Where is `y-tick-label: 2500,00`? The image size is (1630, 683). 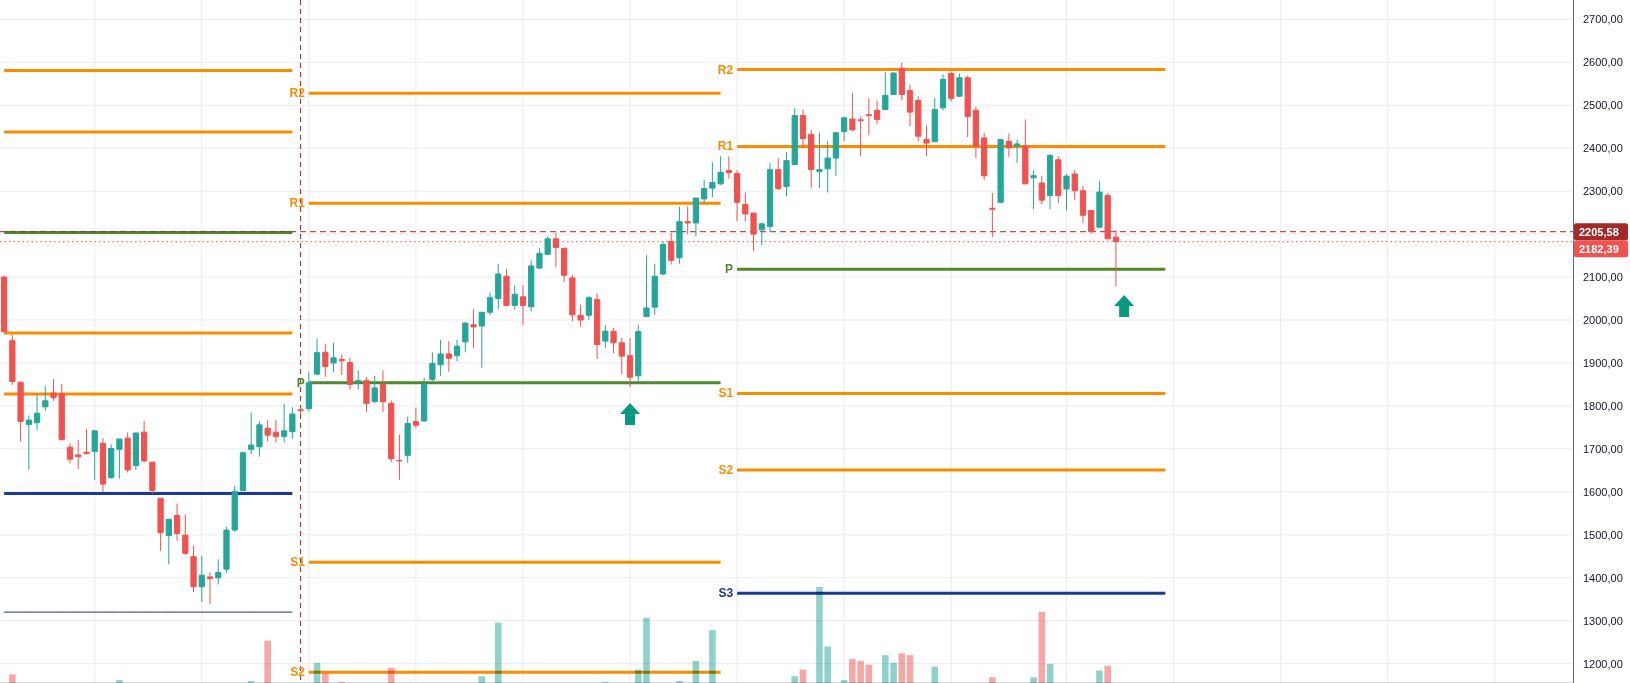
y-tick-label: 2500,00 is located at coordinates (1603, 105).